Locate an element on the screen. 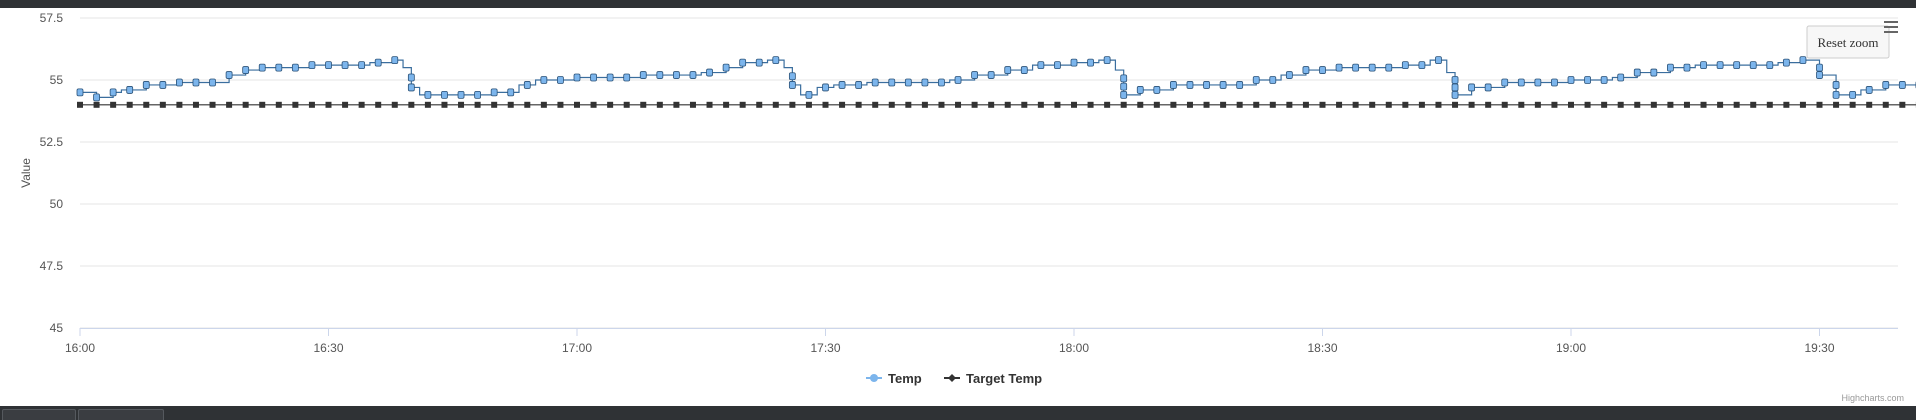 Image resolution: width=1916 pixels, height=420 pixels. reset-zoom-button: Reset zoom is located at coordinates (1848, 42).